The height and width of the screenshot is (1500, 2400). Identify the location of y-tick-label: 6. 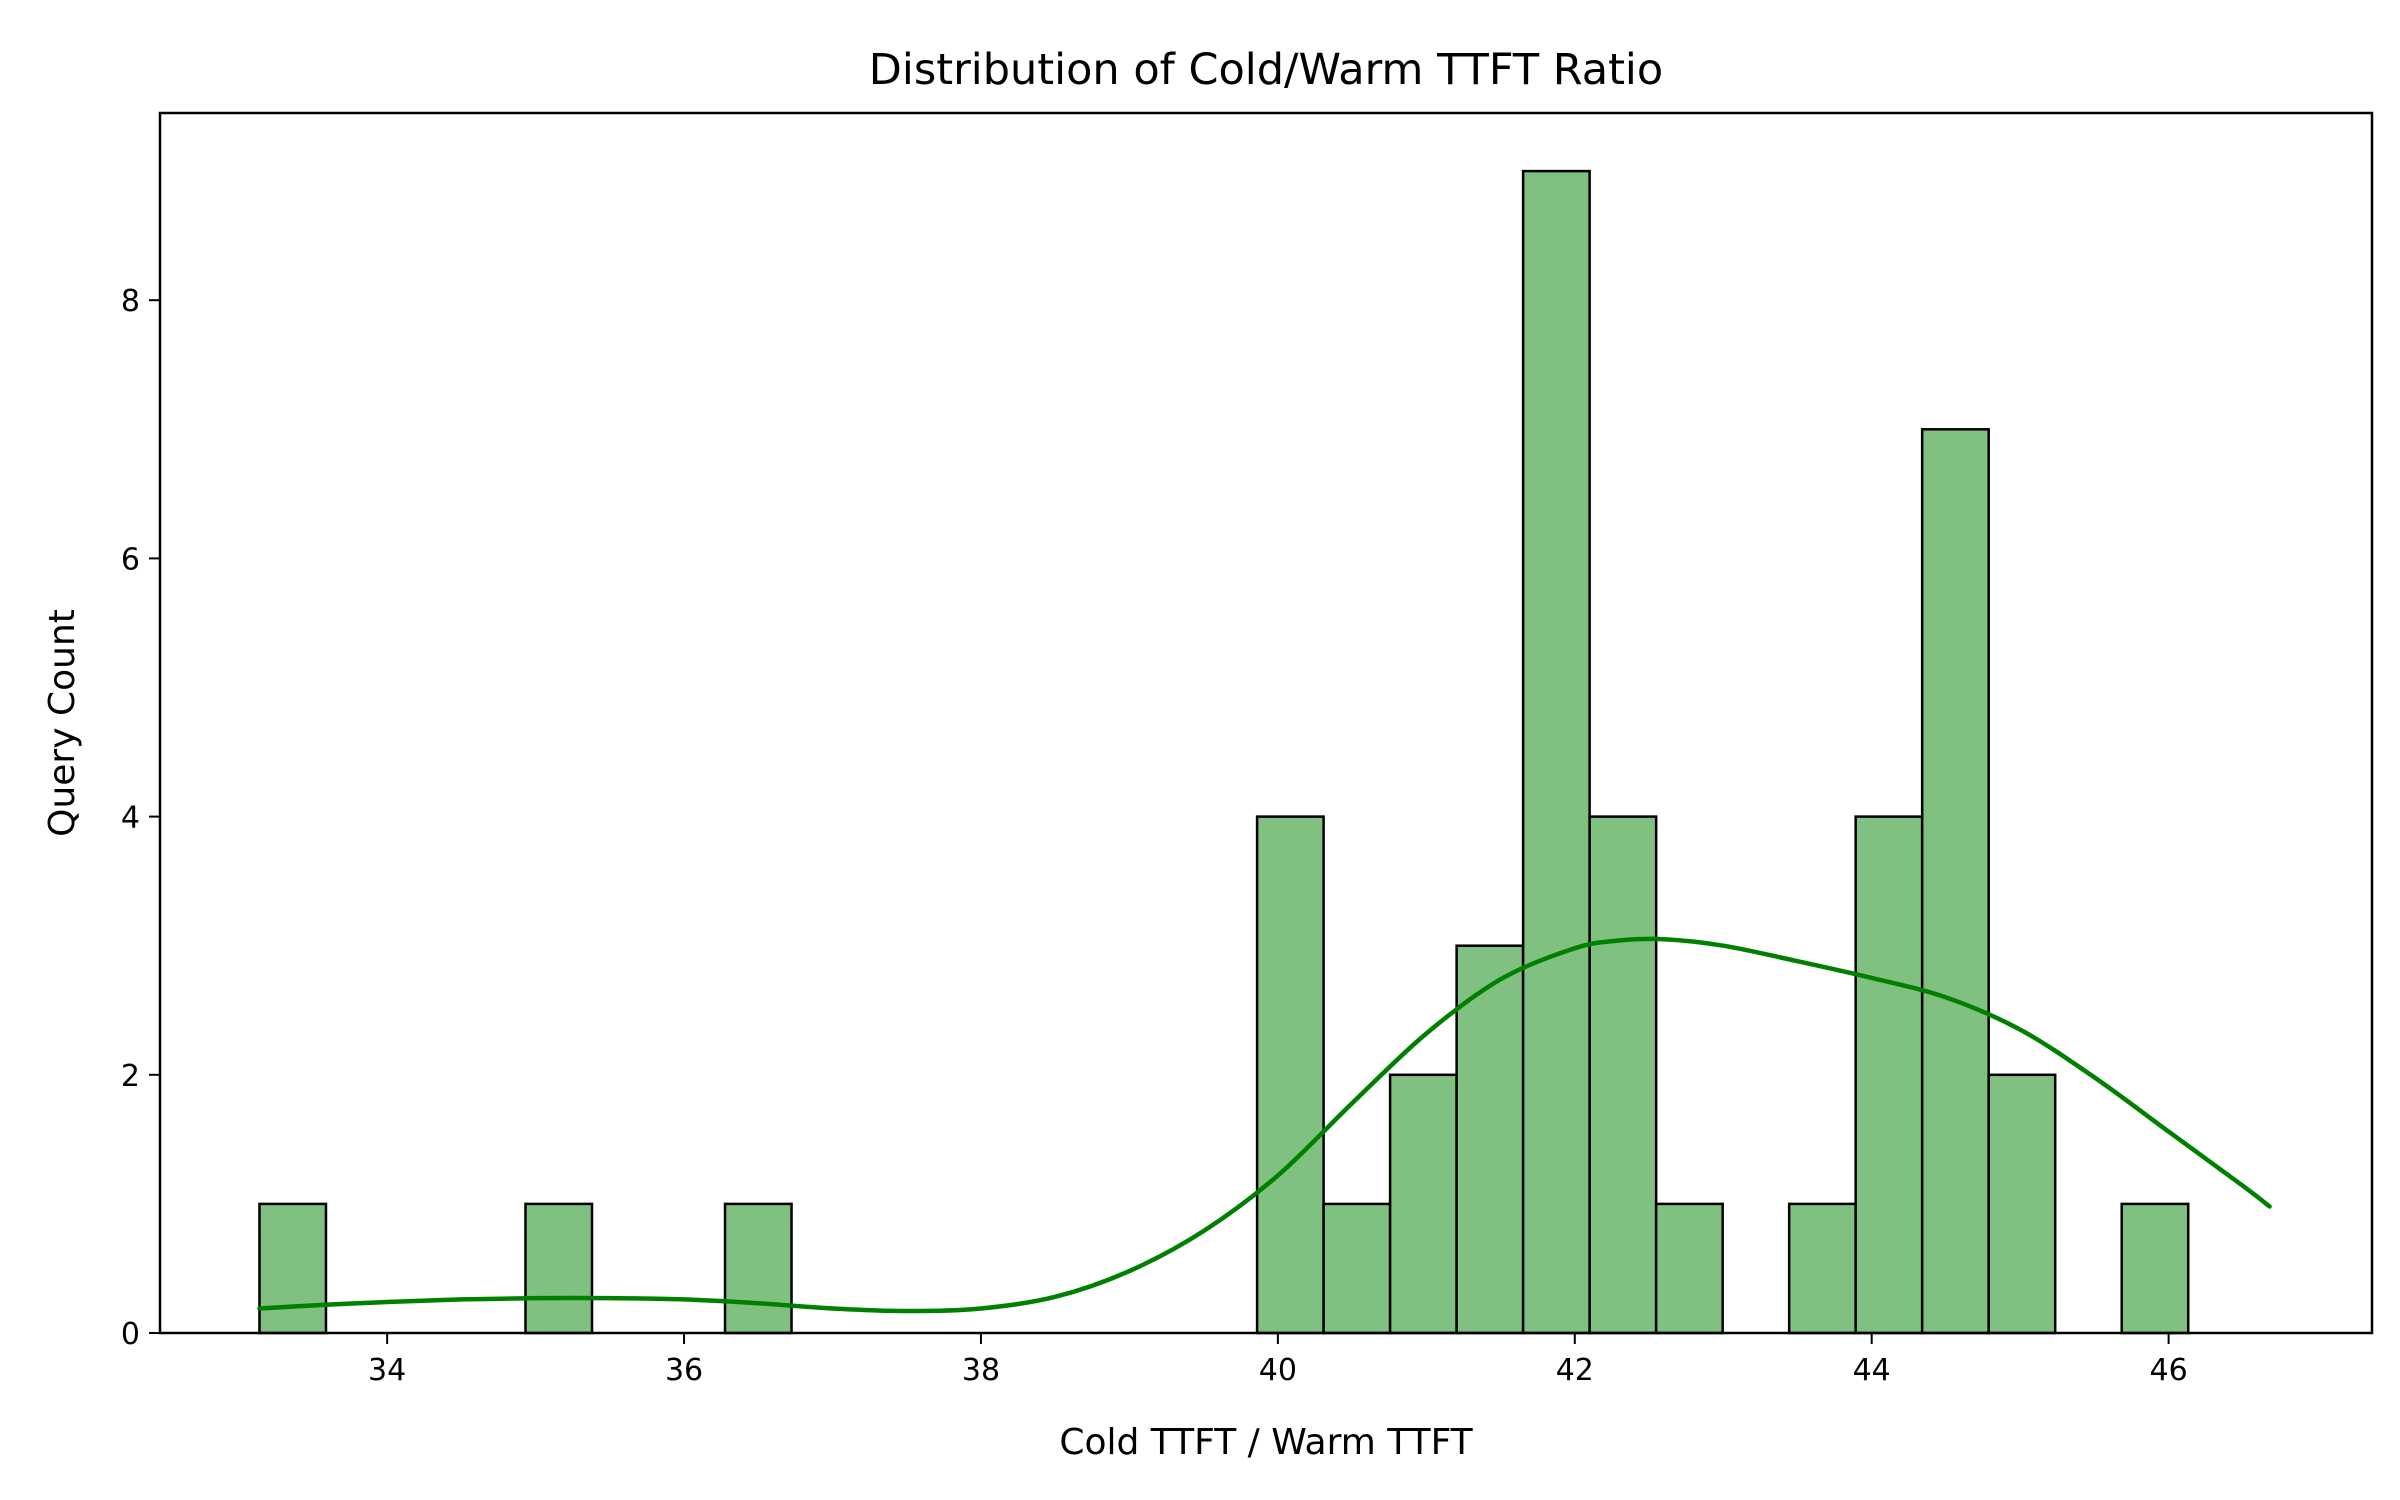
(130, 559).